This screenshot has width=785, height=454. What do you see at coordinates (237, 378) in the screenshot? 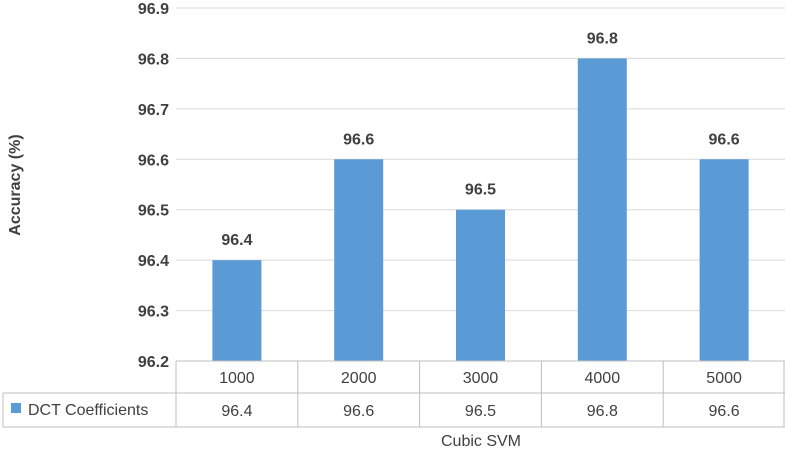
I see `x-category-label: 1000` at bounding box center [237, 378].